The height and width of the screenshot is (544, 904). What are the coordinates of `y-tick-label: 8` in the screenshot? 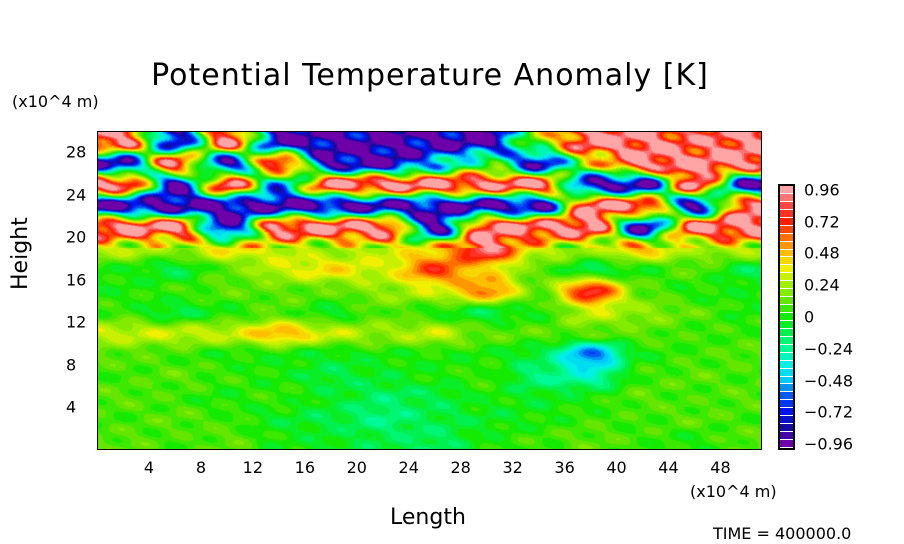 It's located at (71, 365).